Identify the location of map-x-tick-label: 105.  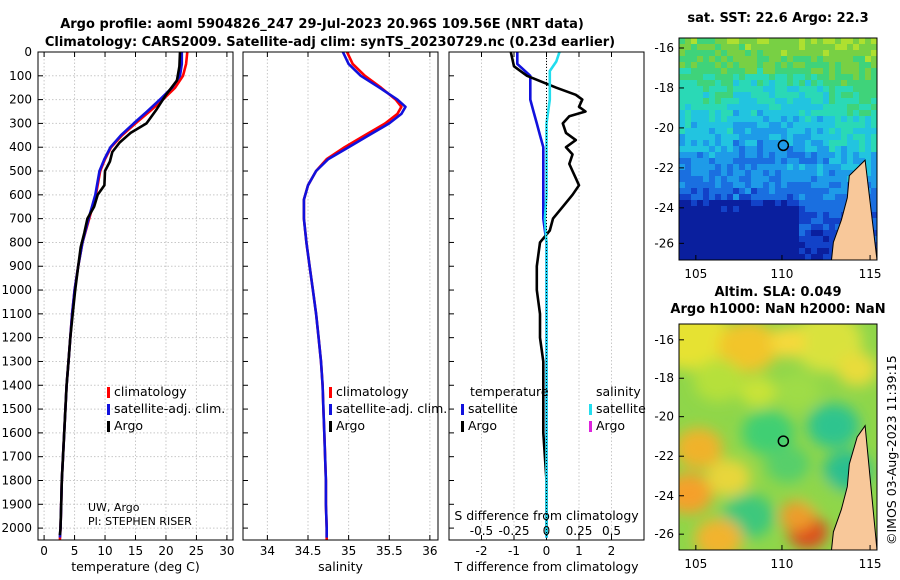
(695, 274).